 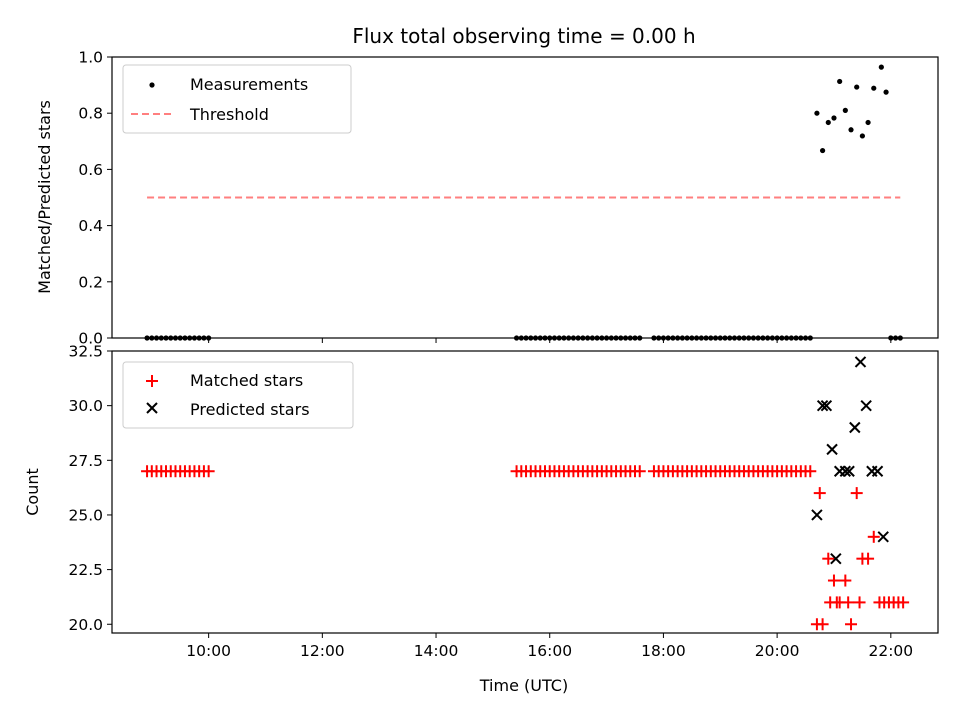 I want to click on top-y-tick-label: 0.0, so click(x=90, y=339).